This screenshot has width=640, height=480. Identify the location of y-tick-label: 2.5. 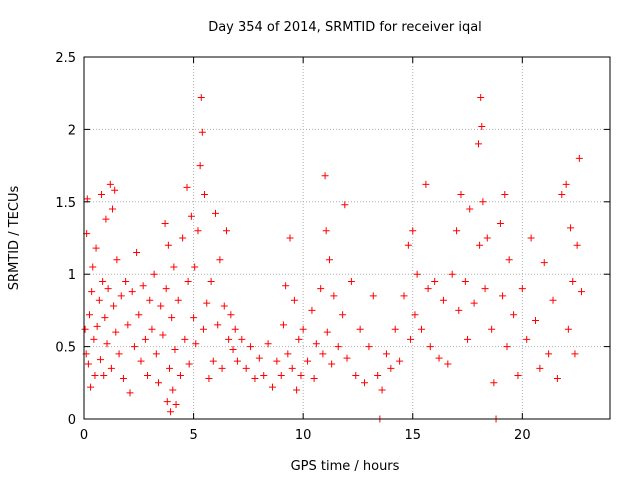
(65, 58).